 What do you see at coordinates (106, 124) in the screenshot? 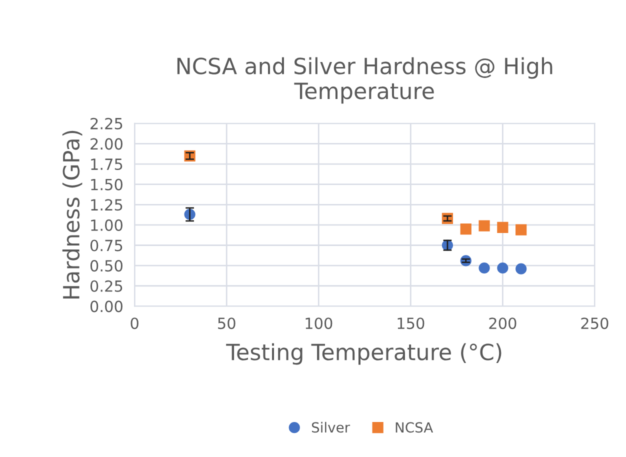
I see `y-tick-label: 2.25` at bounding box center [106, 124].